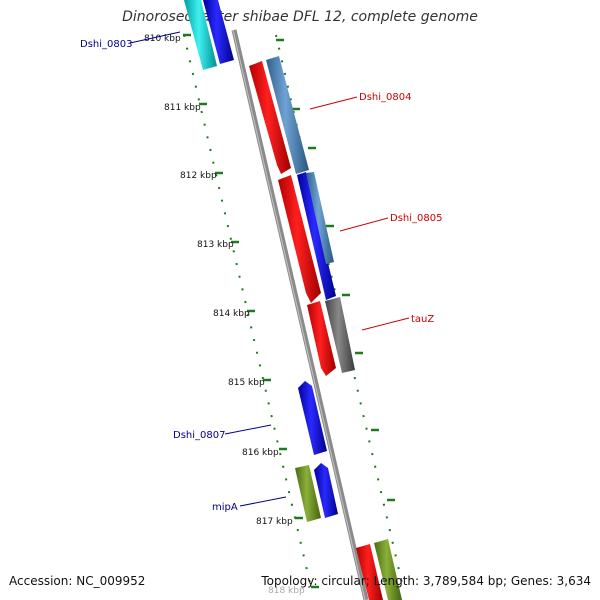  I want to click on gene-label-dshi-0805: Dshi_0805, so click(416, 218).